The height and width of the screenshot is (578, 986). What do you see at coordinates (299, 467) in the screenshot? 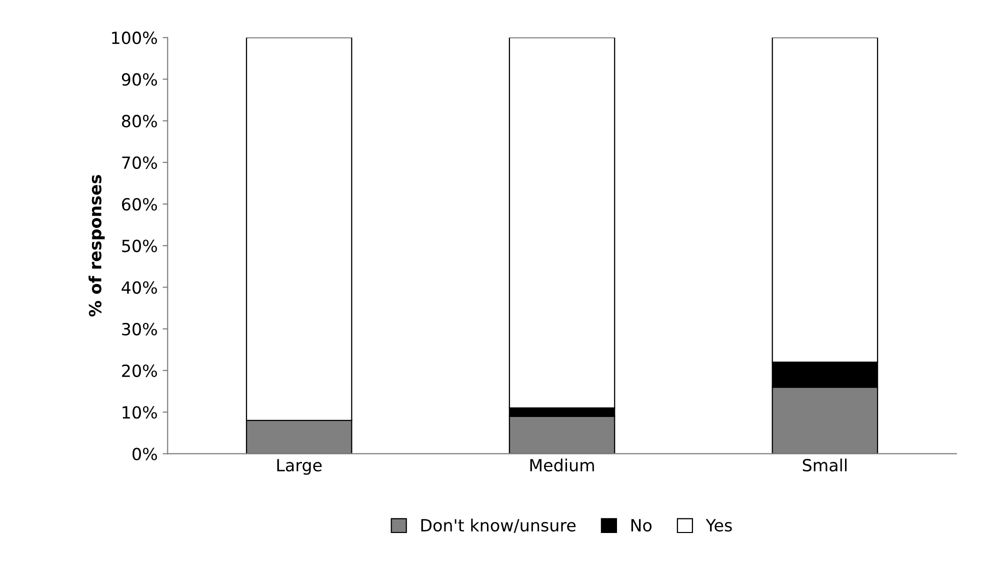
I see `x-tick-label: Large` at bounding box center [299, 467].